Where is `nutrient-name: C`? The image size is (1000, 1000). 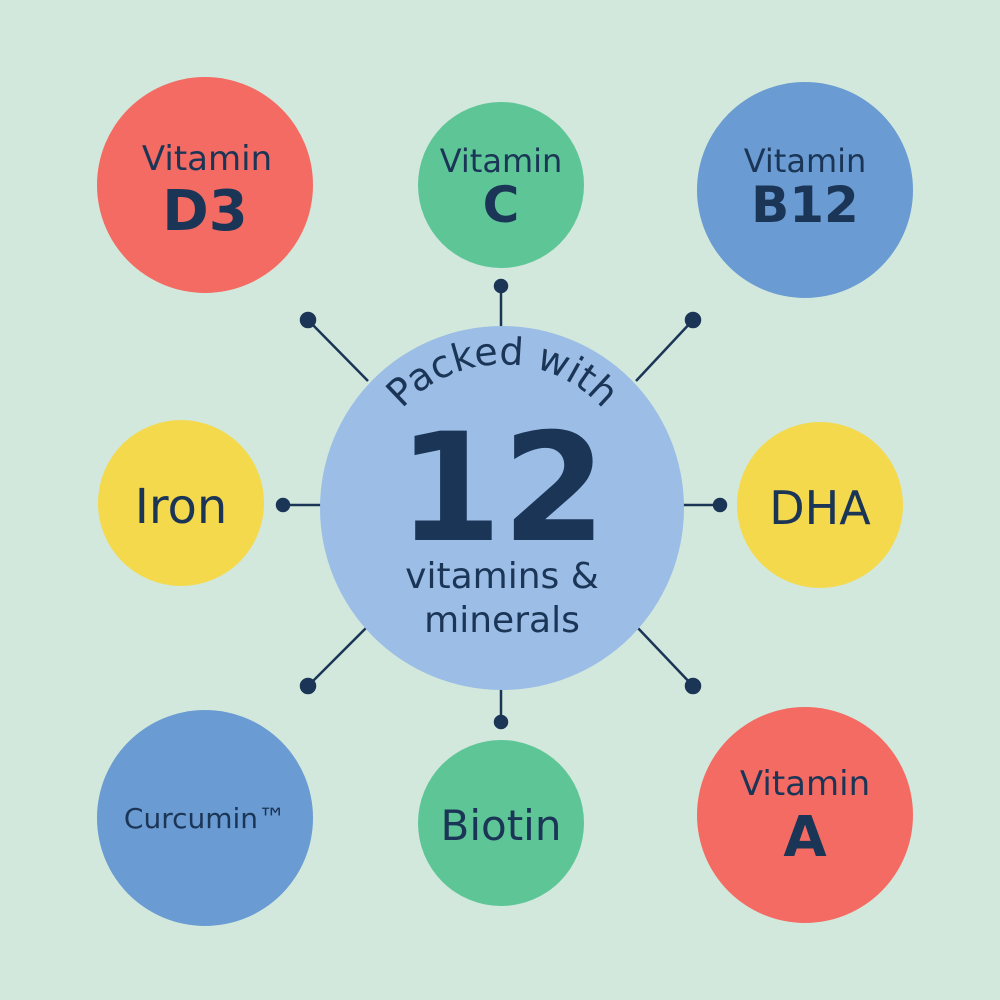 nutrient-name: C is located at coordinates (501, 205).